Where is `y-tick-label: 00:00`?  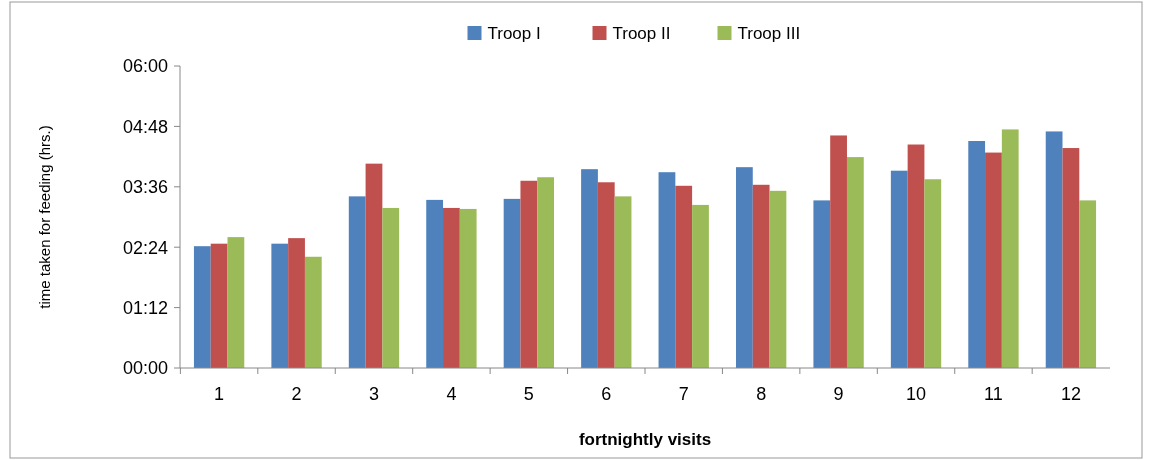 y-tick-label: 00:00 is located at coordinates (145, 368).